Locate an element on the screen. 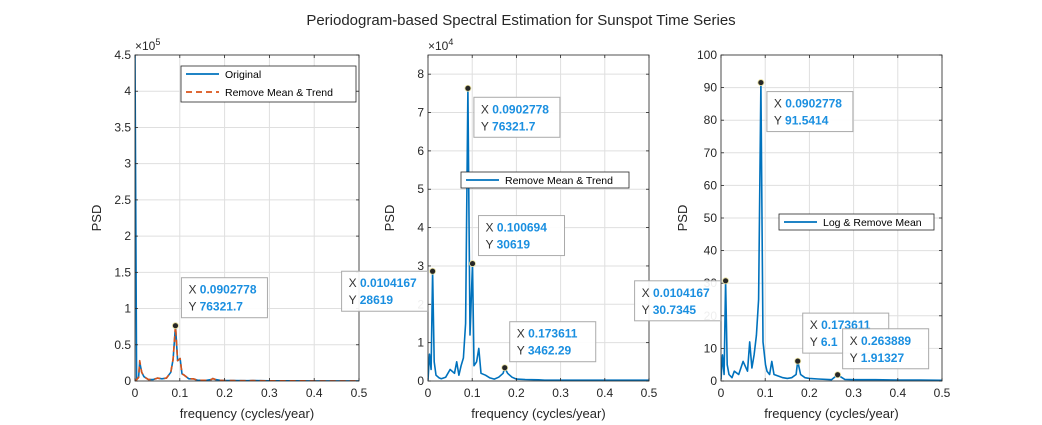 The height and width of the screenshot is (425, 1042). datatip-x-line: X 0.0104167 is located at coordinates (383, 283).